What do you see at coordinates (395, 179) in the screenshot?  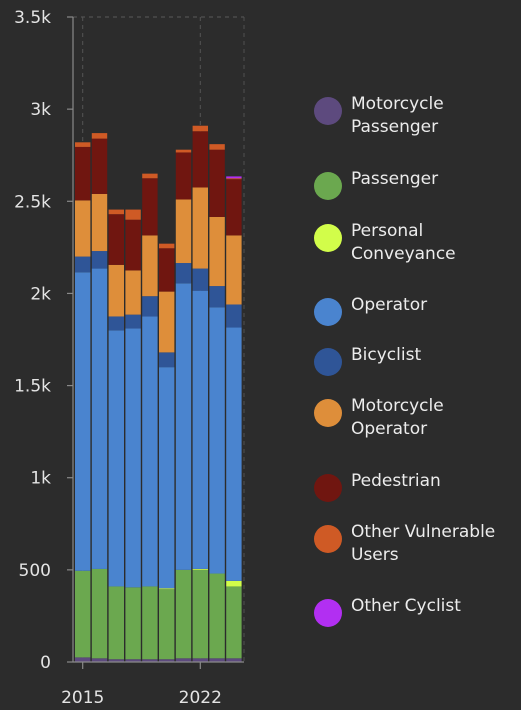 I see `legend-label: Passenger` at bounding box center [395, 179].